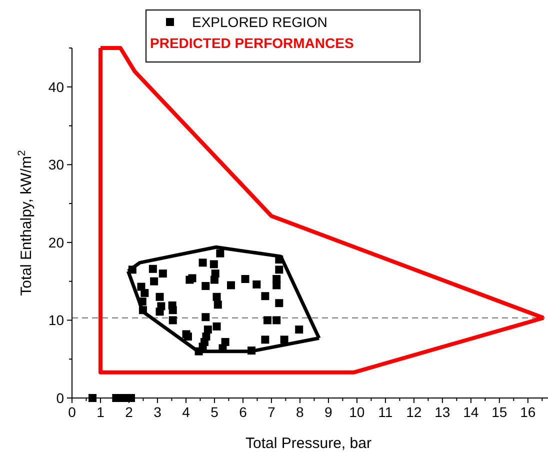 This screenshot has height=452, width=548. I want to click on series-label: PREDICTED PERFORMANCES, so click(252, 43).